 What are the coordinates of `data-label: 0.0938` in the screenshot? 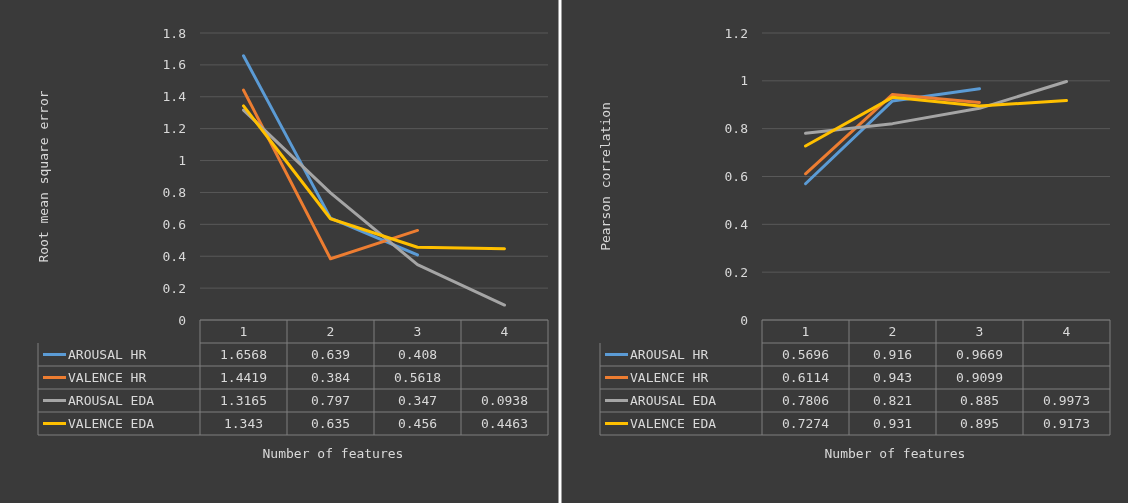 It's located at (504, 401).